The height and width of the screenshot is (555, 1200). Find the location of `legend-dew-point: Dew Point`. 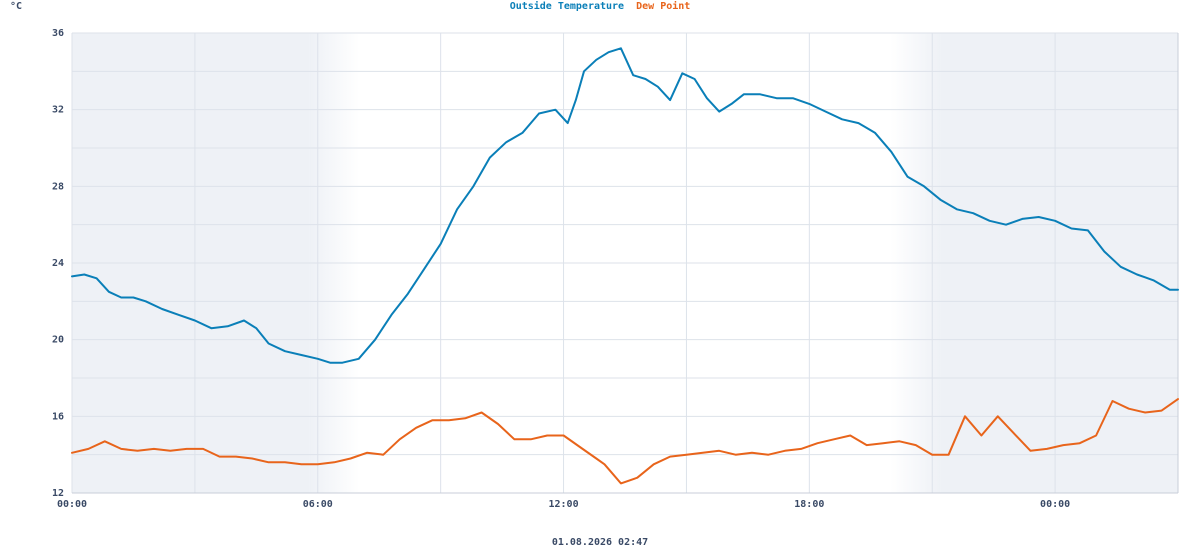

legend-dew-point: Dew Point is located at coordinates (663, 6).